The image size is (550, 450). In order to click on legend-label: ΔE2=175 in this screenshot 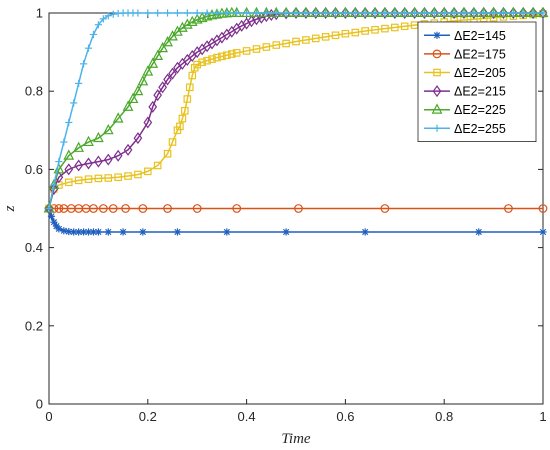, I will do `click(480, 54)`.